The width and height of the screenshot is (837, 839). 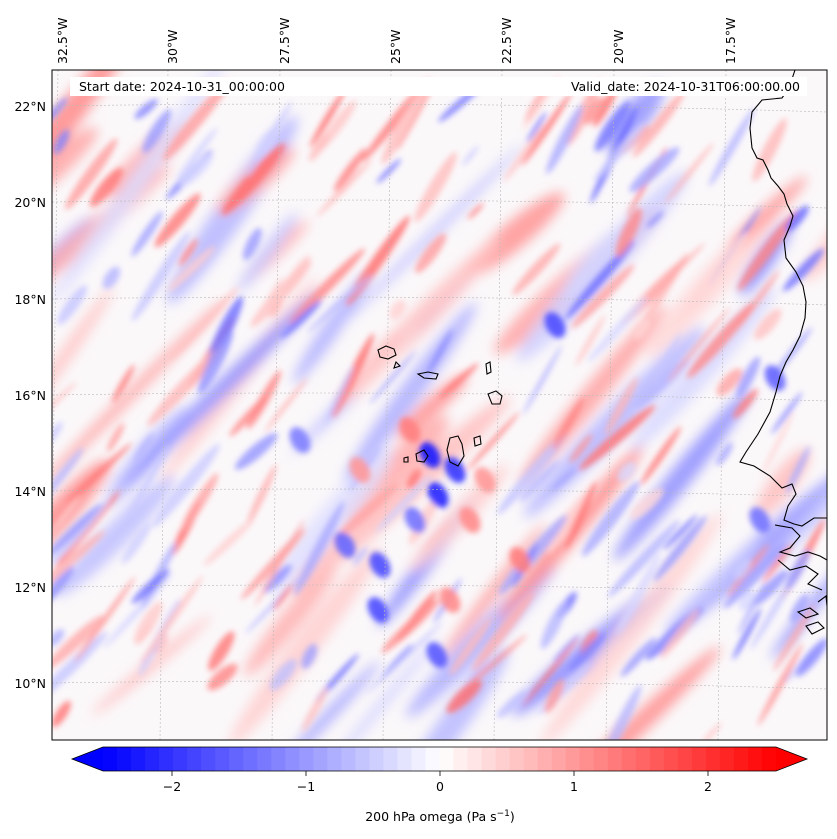 I want to click on colorbar-tick-label: −1, so click(x=306, y=786).